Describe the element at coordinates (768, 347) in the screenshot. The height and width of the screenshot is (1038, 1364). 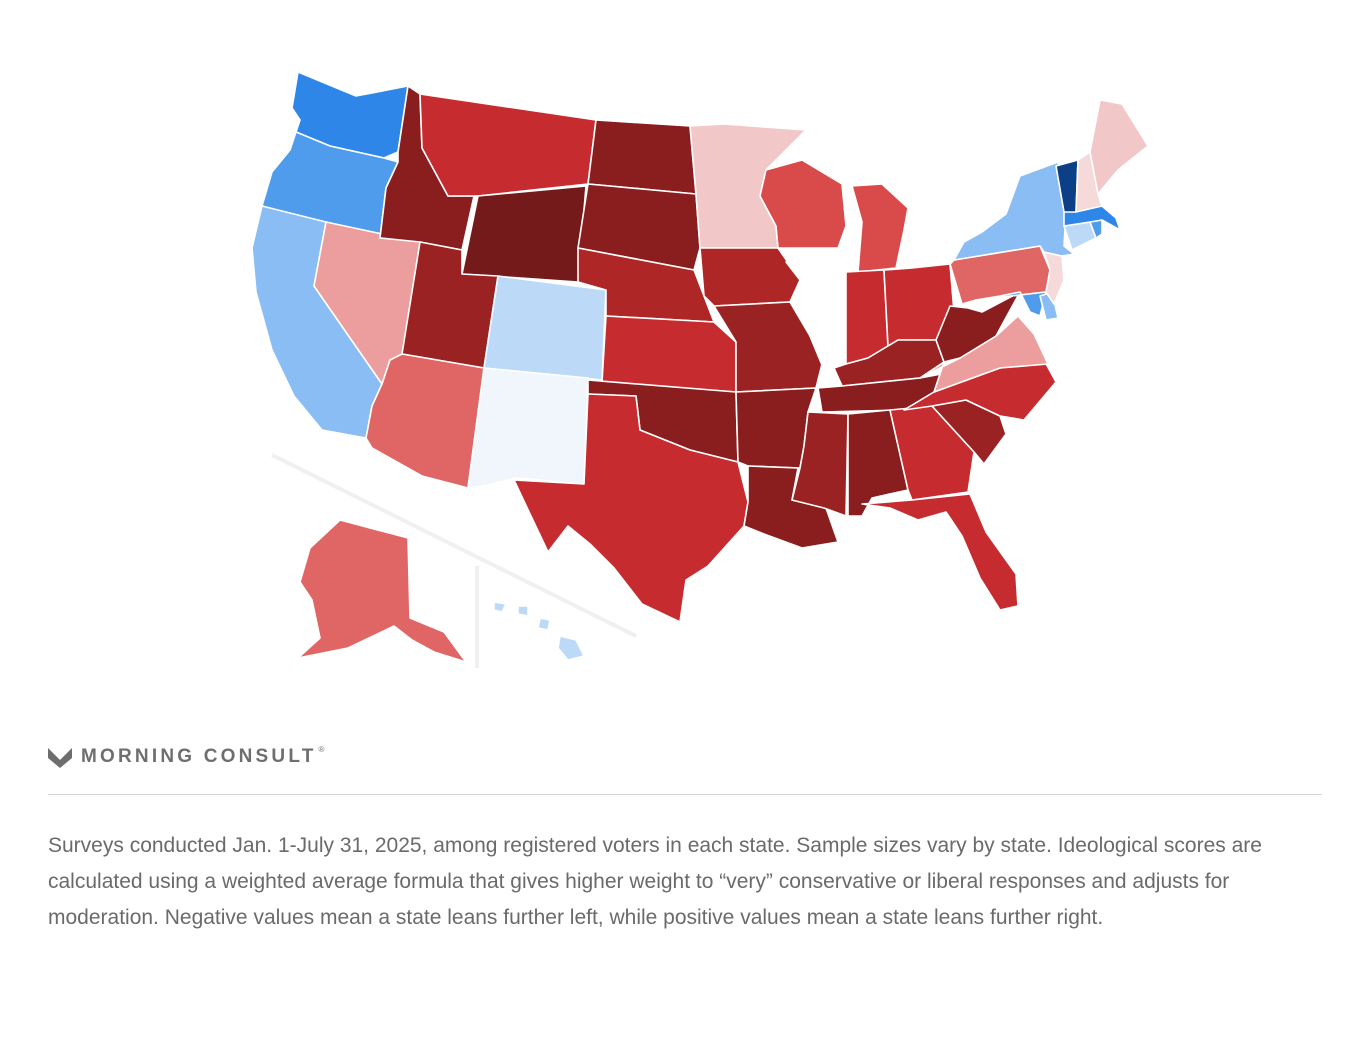
I see `state-mo` at that location.